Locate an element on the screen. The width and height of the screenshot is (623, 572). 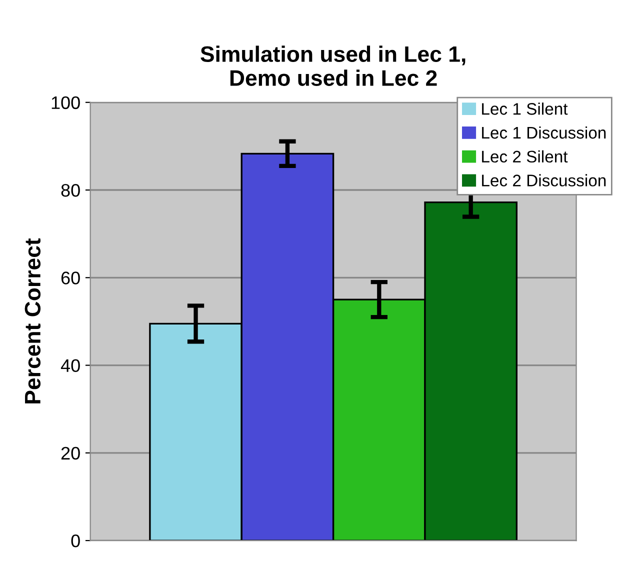
y-axis-title: Percent Correct is located at coordinates (32, 321).